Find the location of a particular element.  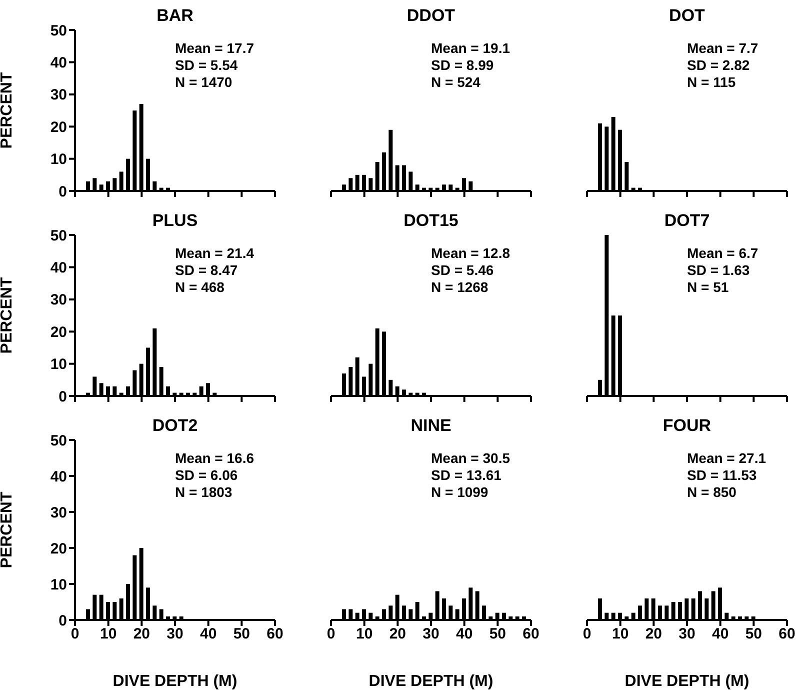

annotation: SD = 5.46 is located at coordinates (463, 270).